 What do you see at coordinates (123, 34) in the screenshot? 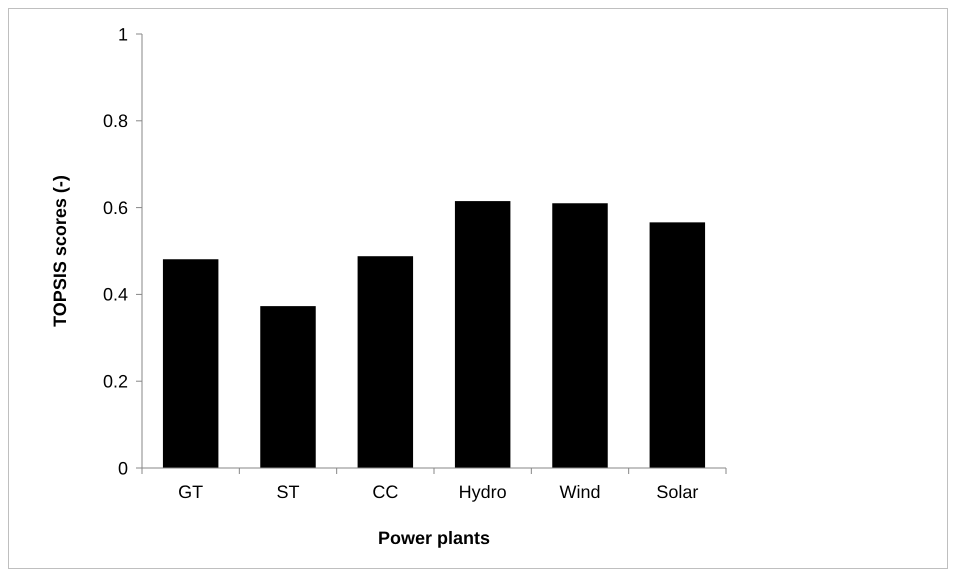
I see `y-tick-label: 1` at bounding box center [123, 34].